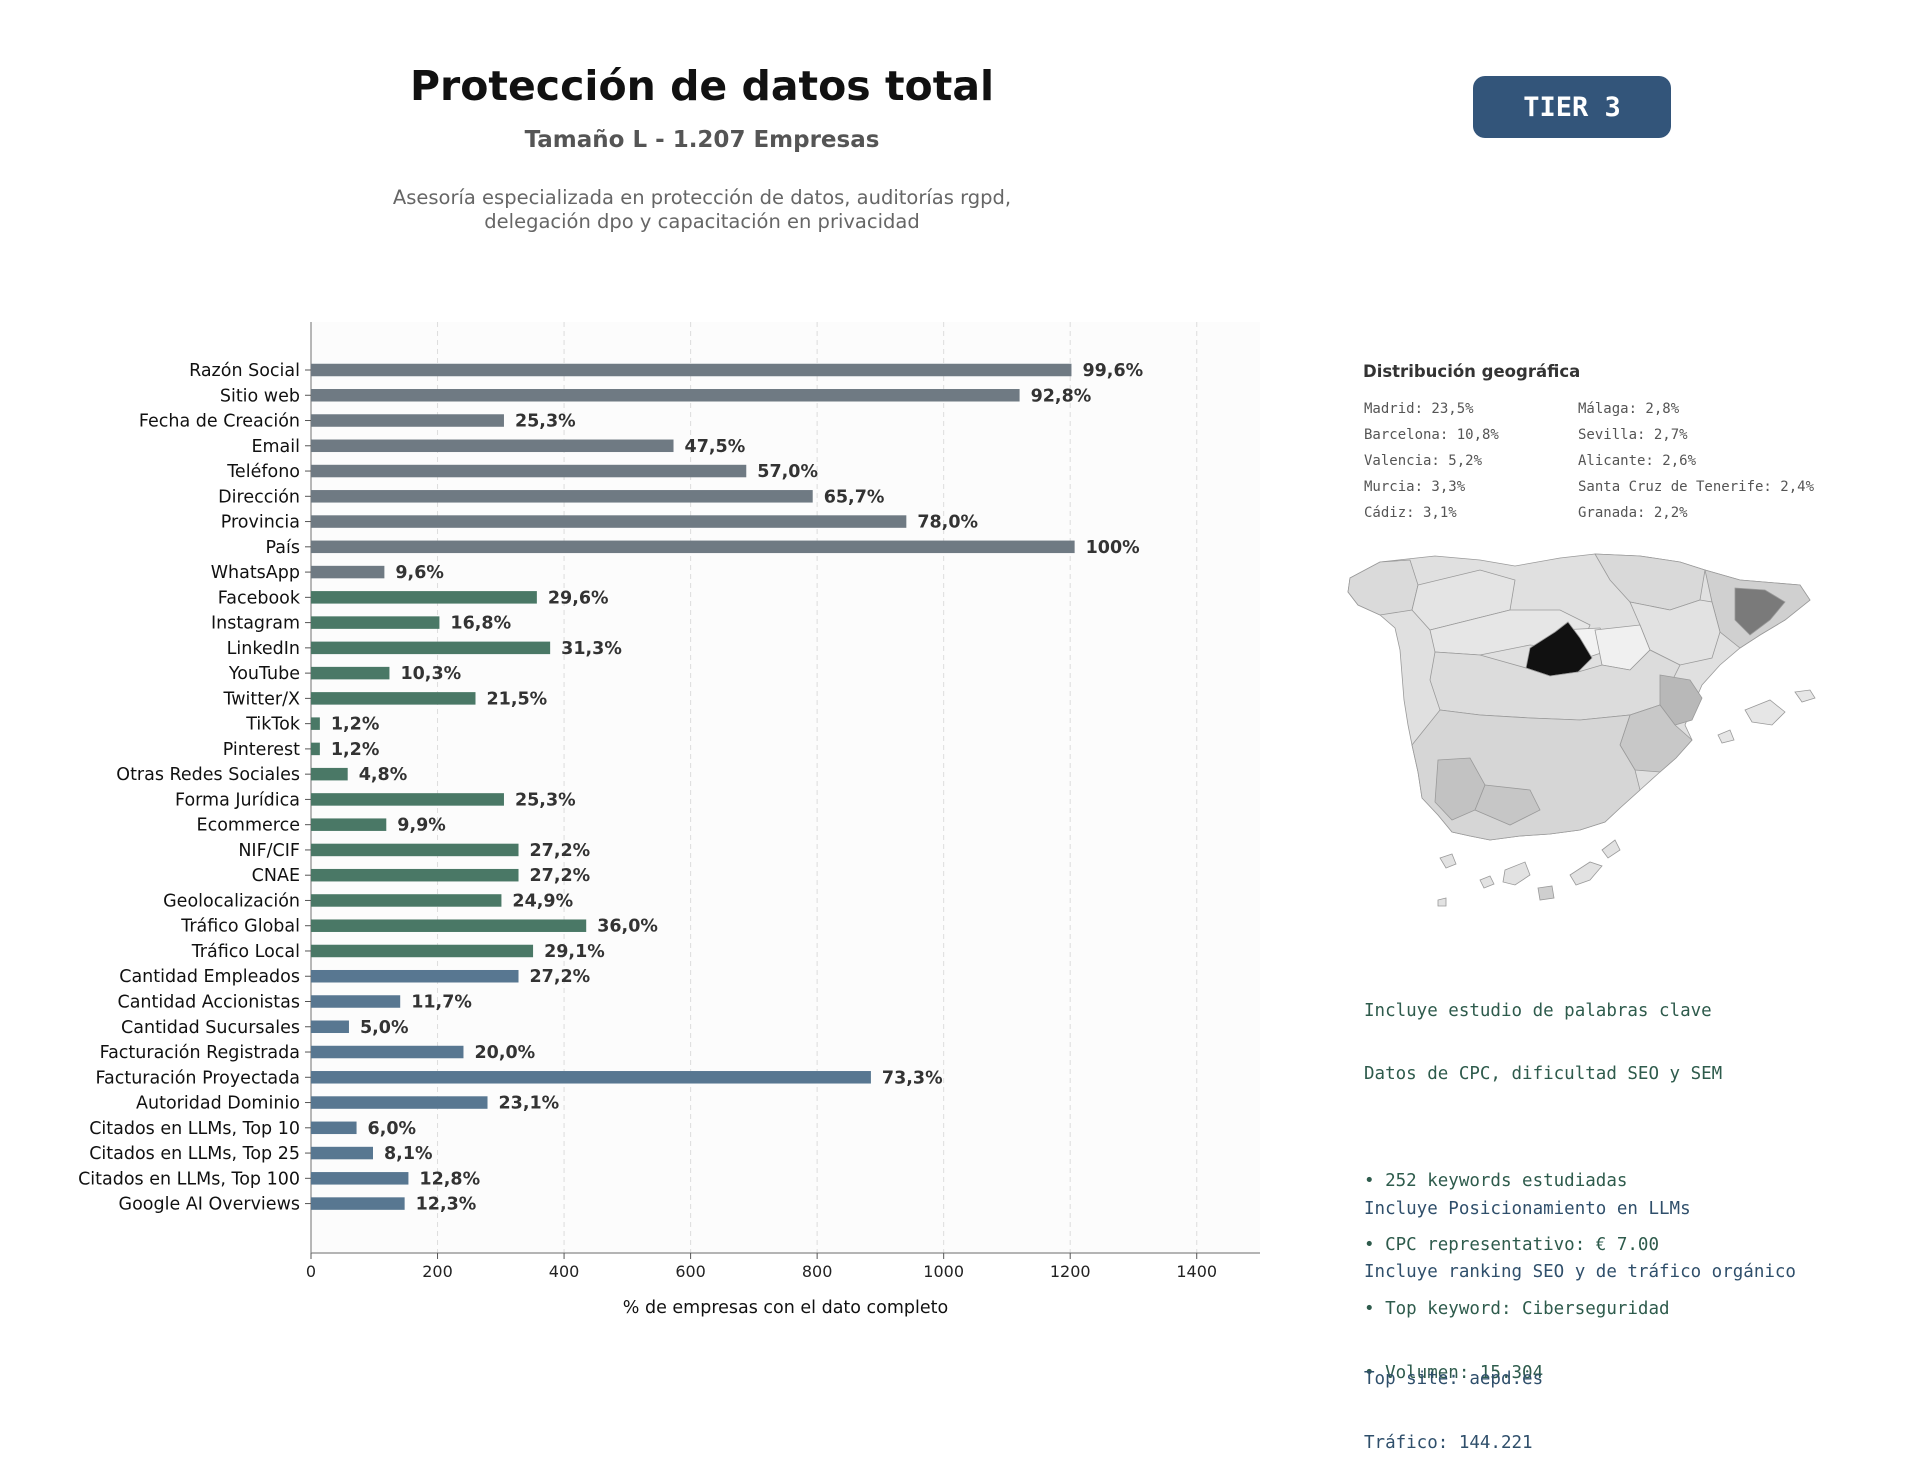  I want to click on llm-line: Tráfico: 144.221, so click(1448, 1442).